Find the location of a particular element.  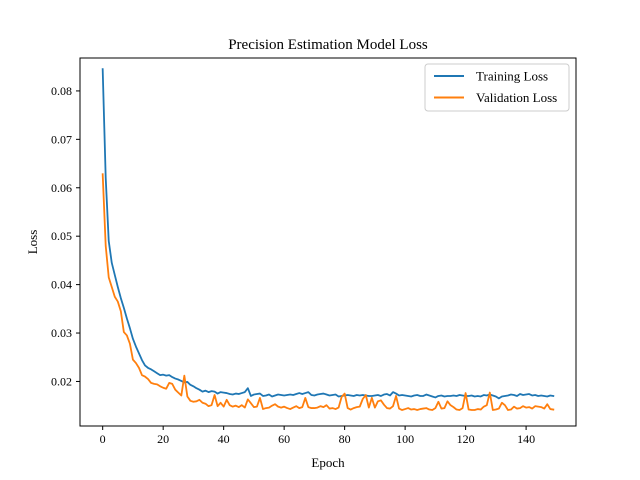

y-tick-label: 0.03 is located at coordinates (61, 333).